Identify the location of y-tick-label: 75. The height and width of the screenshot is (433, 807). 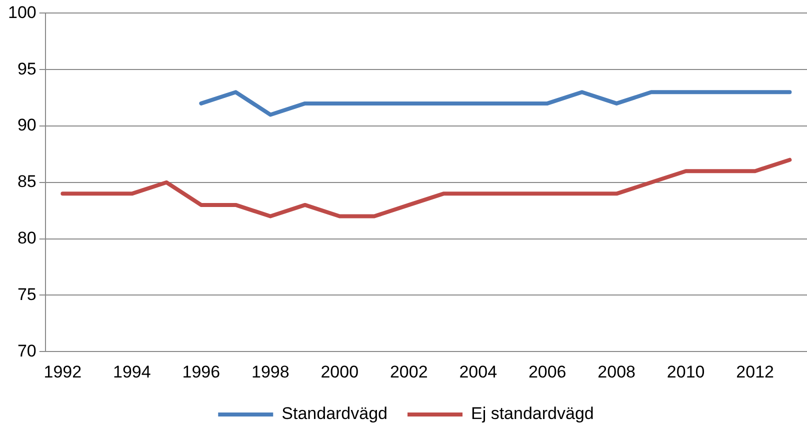
(26, 294).